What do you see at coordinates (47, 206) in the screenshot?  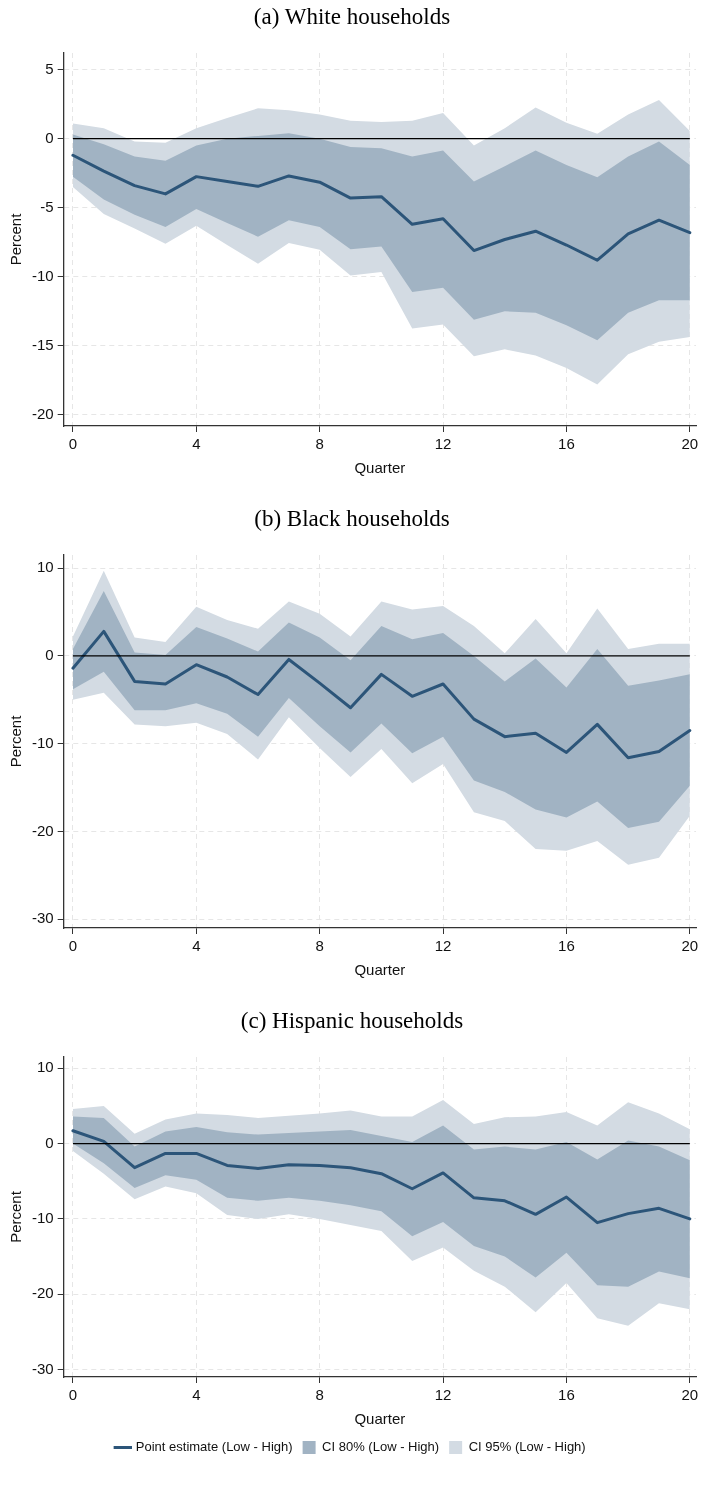 I see `y-tick-label: -5` at bounding box center [47, 206].